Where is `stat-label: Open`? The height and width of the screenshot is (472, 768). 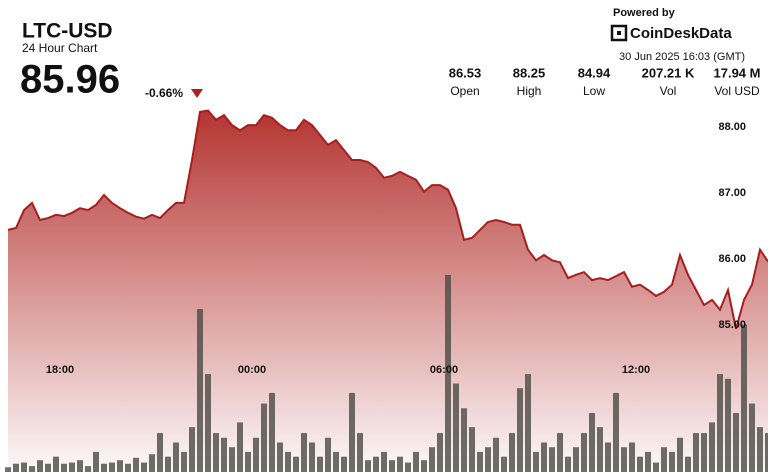
stat-label: Open is located at coordinates (464, 91).